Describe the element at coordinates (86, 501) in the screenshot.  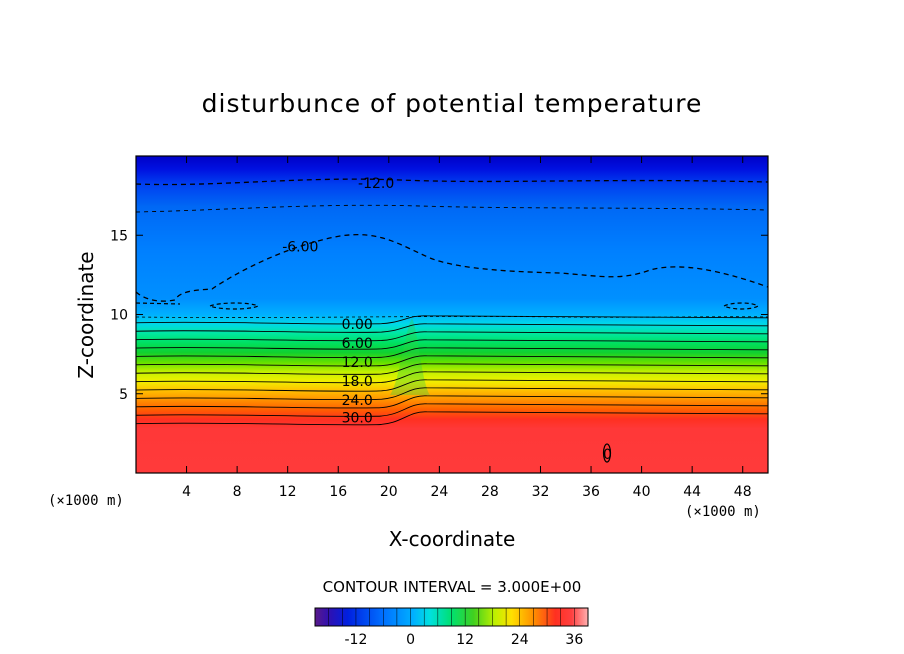
I see `x-unit-left: (×1000 m)` at that location.